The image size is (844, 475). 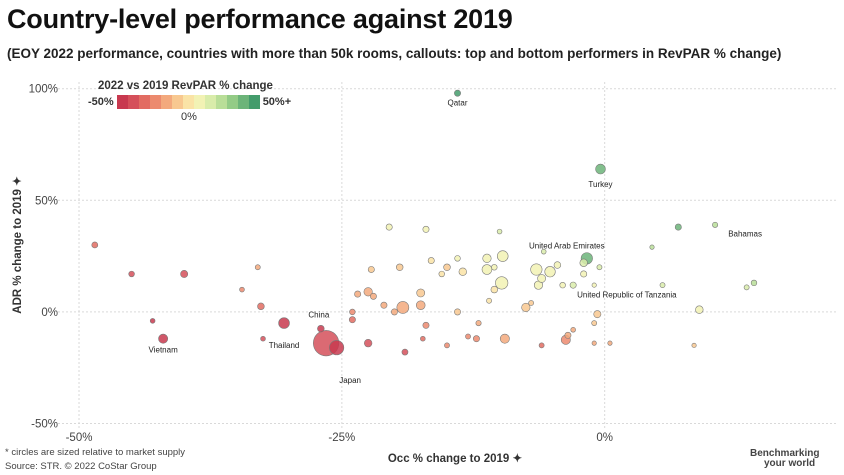 What do you see at coordinates (604, 438) in the screenshot?
I see `x-tick-label: 0%` at bounding box center [604, 438].